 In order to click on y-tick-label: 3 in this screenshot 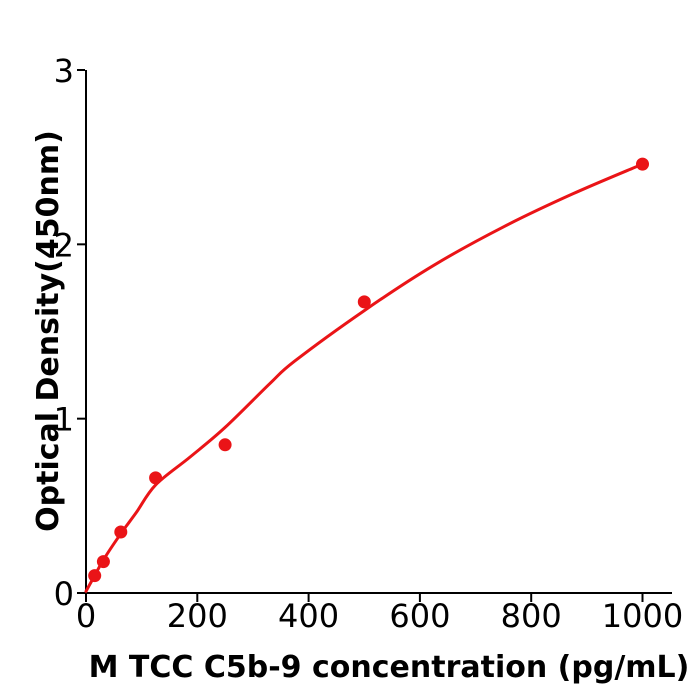, I will do `click(64, 71)`.